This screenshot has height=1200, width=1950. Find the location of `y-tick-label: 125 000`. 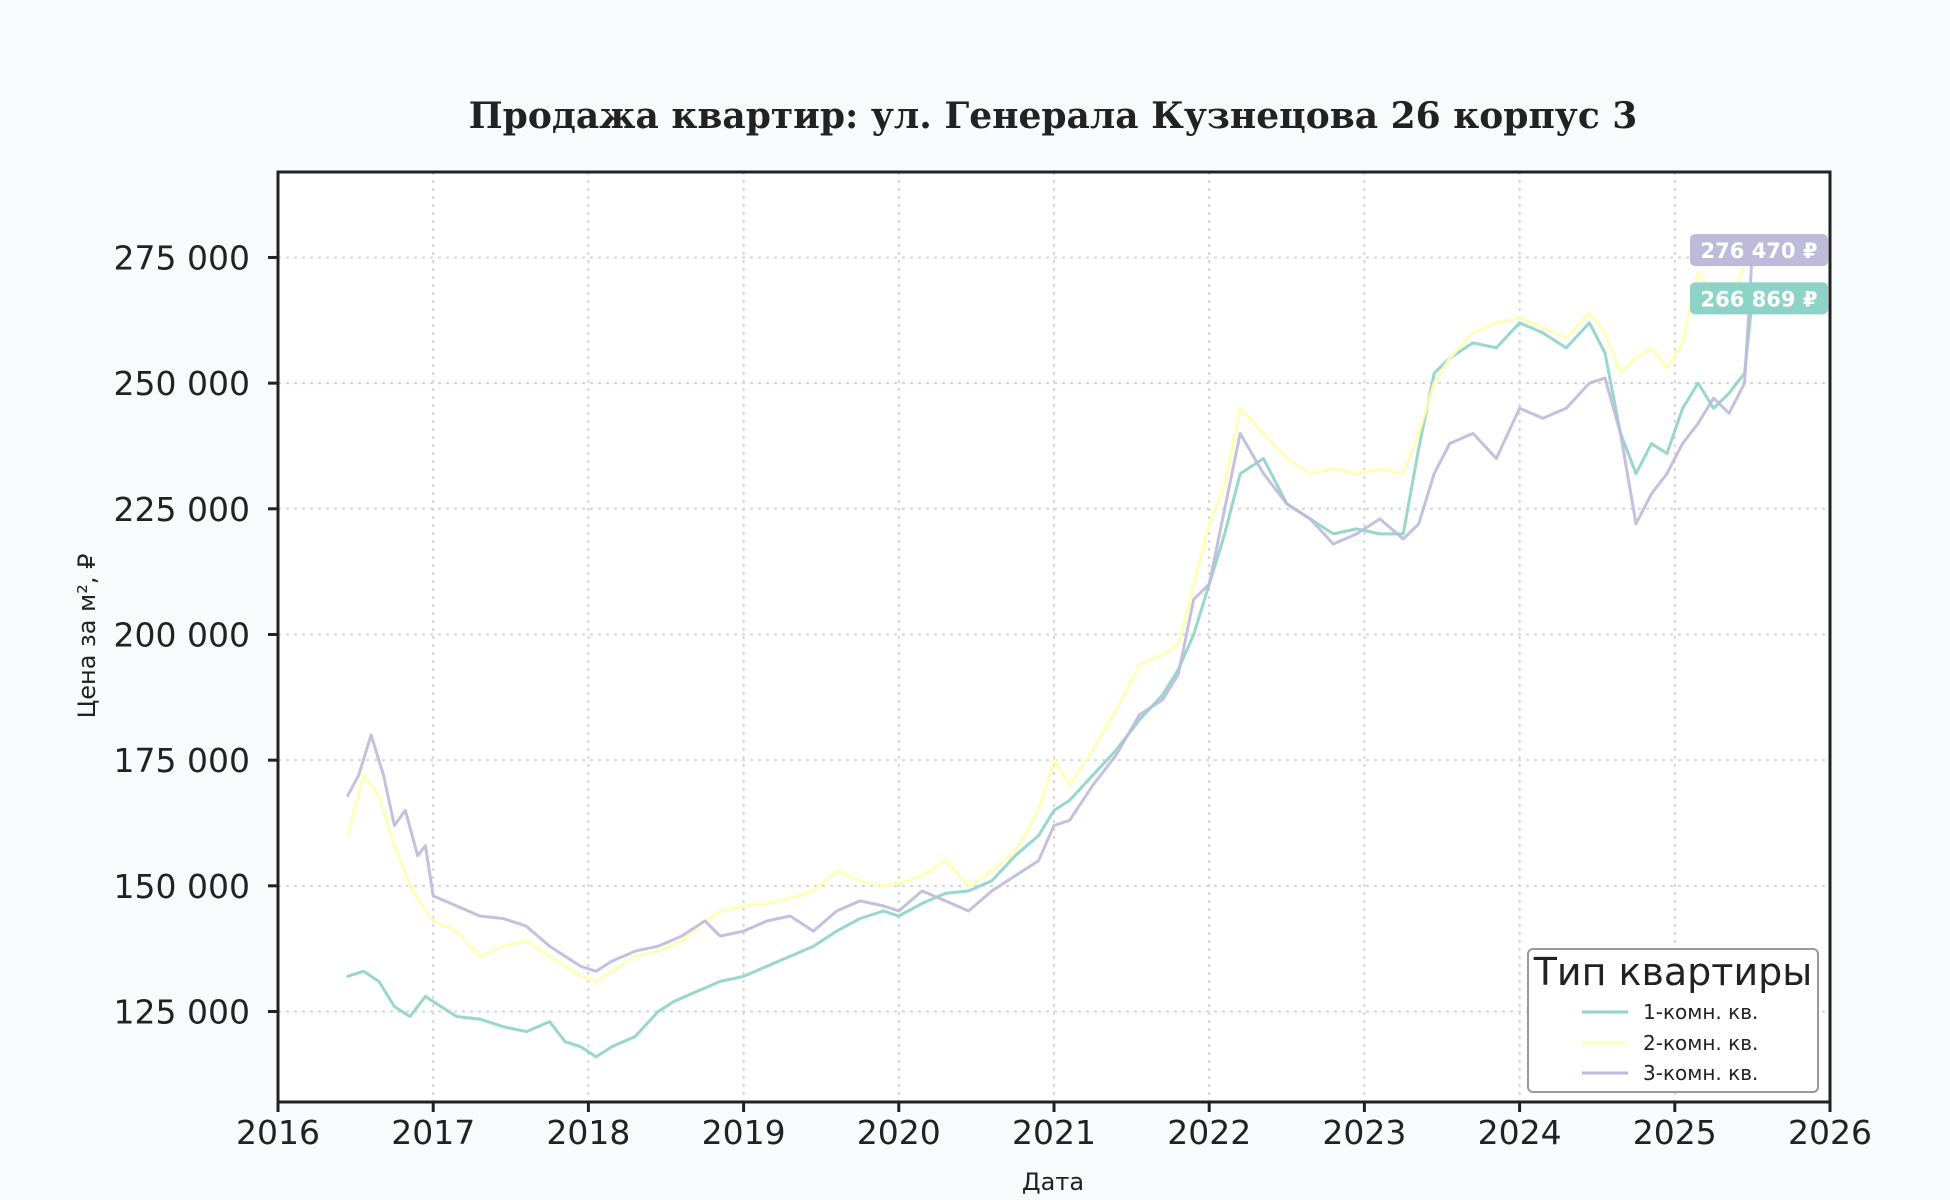

y-tick-label: 125 000 is located at coordinates (182, 1012).